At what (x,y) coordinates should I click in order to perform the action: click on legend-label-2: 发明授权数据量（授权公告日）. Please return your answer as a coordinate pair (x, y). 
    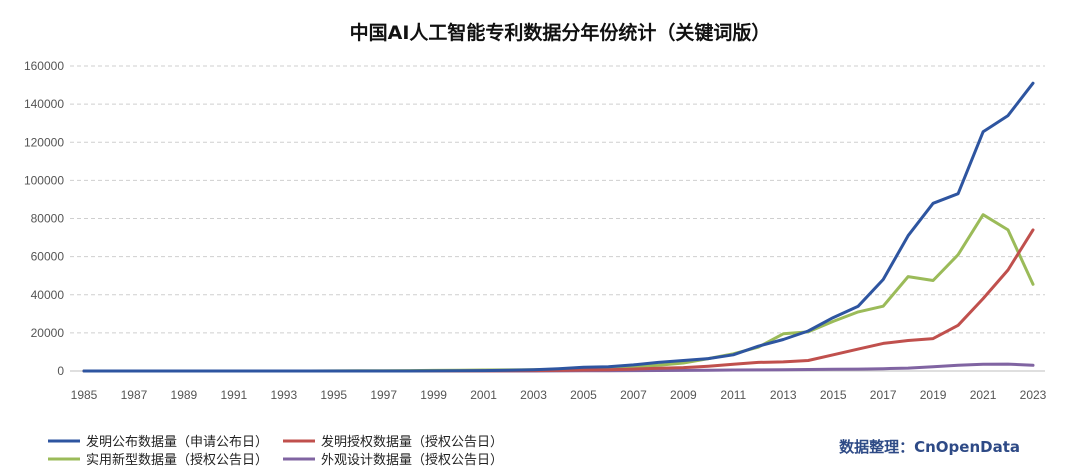
    Looking at the image, I should click on (412, 442).